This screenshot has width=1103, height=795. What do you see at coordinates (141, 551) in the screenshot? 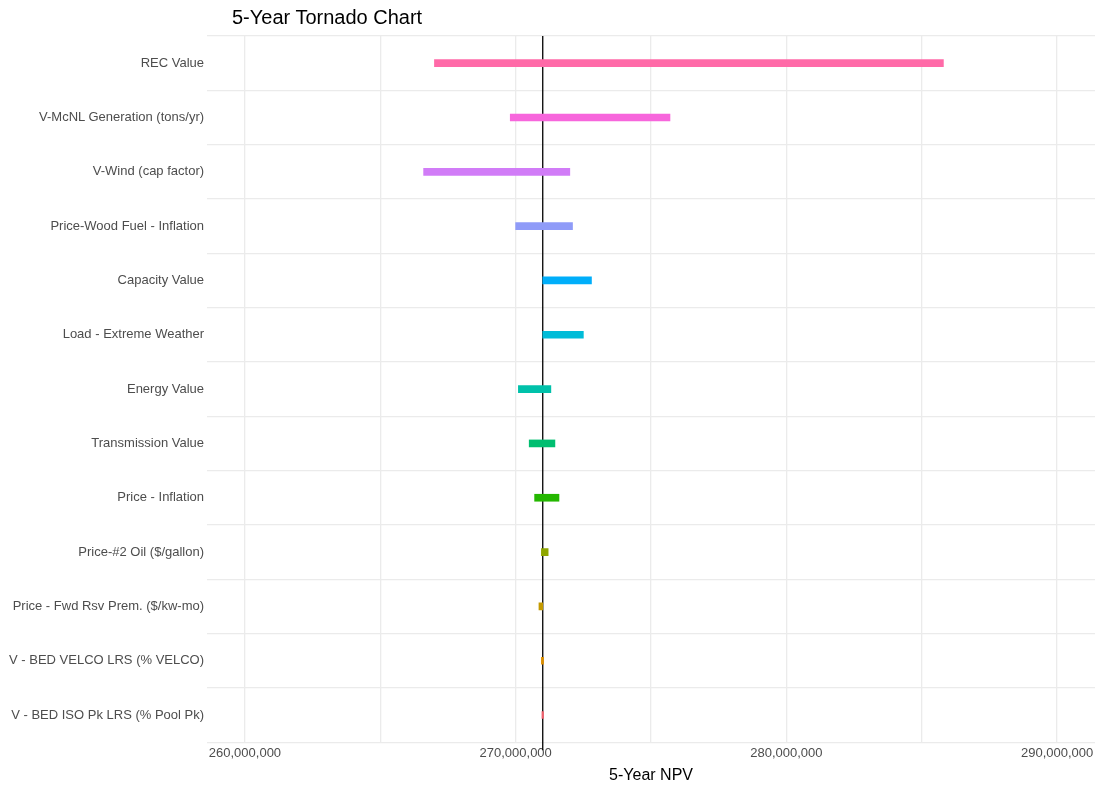
I see `y-tick-label: Price-#2 Oil ($/gallon)` at bounding box center [141, 551].